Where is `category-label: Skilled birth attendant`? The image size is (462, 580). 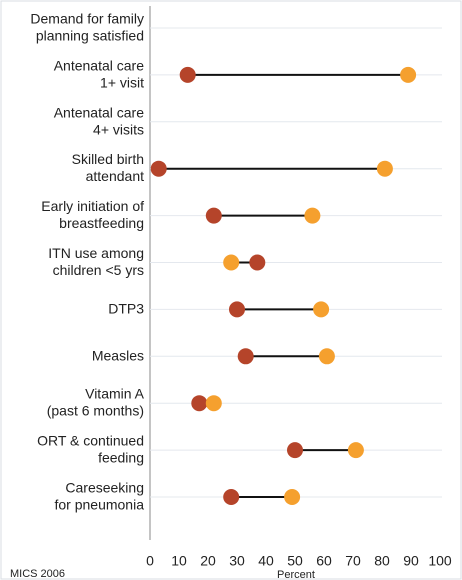 category-label: Skilled birth attendant is located at coordinates (108, 167).